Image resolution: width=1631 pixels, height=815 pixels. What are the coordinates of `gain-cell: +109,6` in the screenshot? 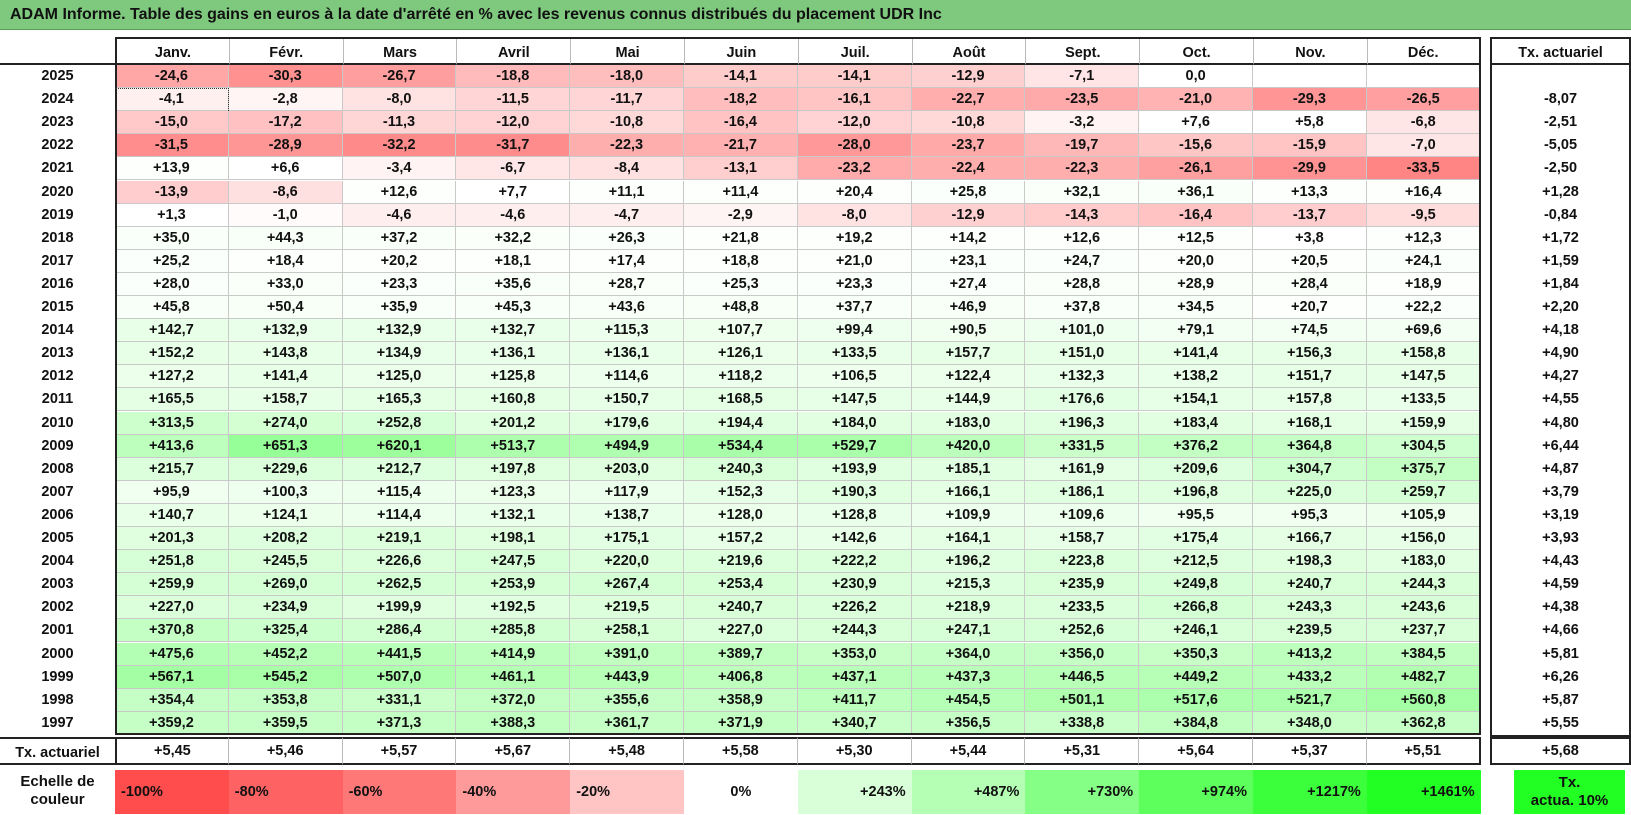 It's located at (1082, 515).